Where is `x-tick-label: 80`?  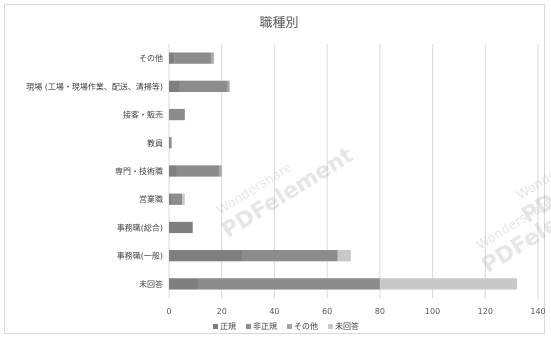 x-tick-label: 80 is located at coordinates (380, 311).